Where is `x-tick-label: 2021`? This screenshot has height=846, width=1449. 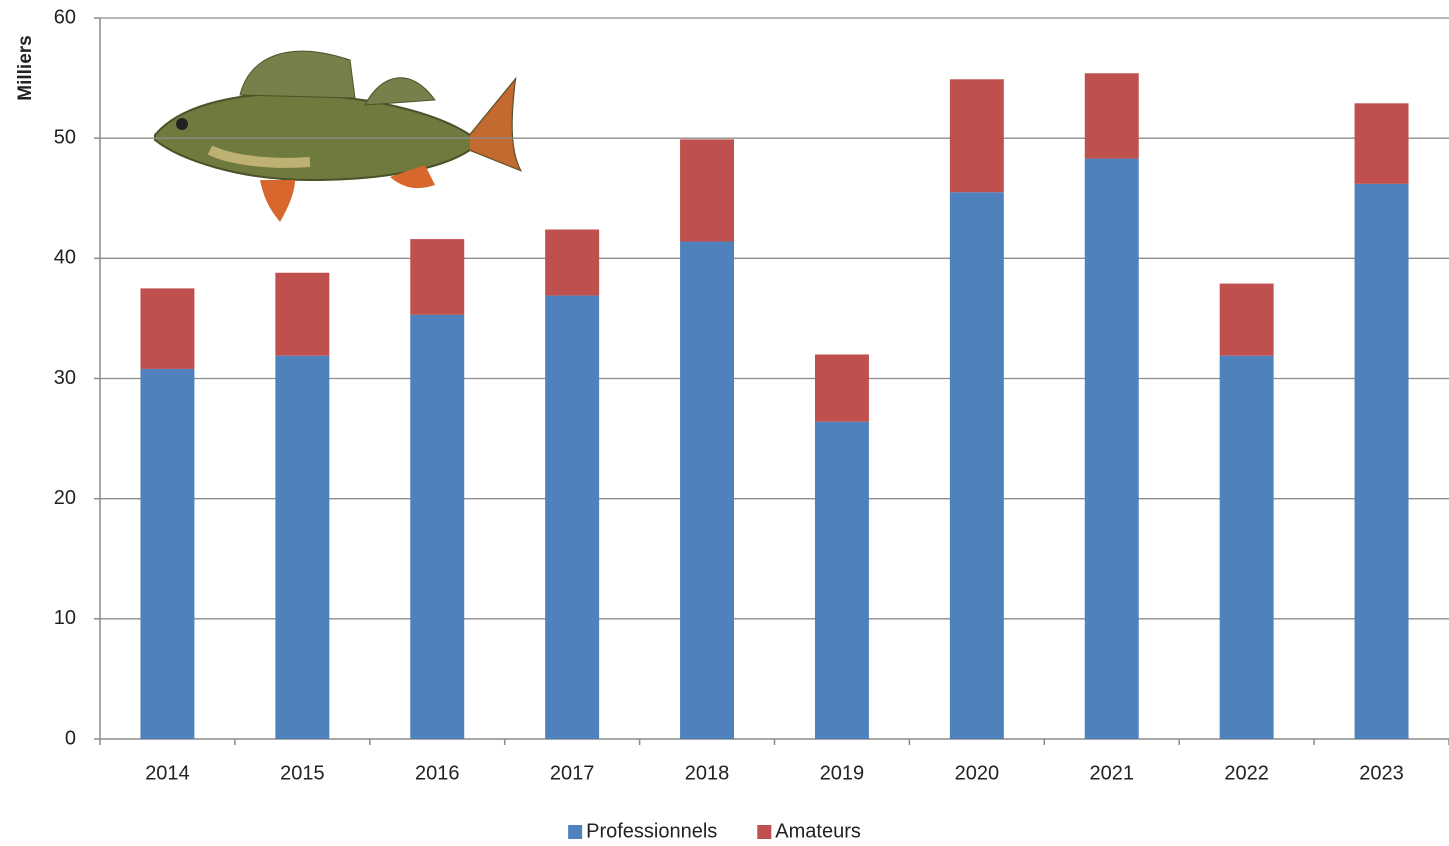 x-tick-label: 2021 is located at coordinates (1112, 773).